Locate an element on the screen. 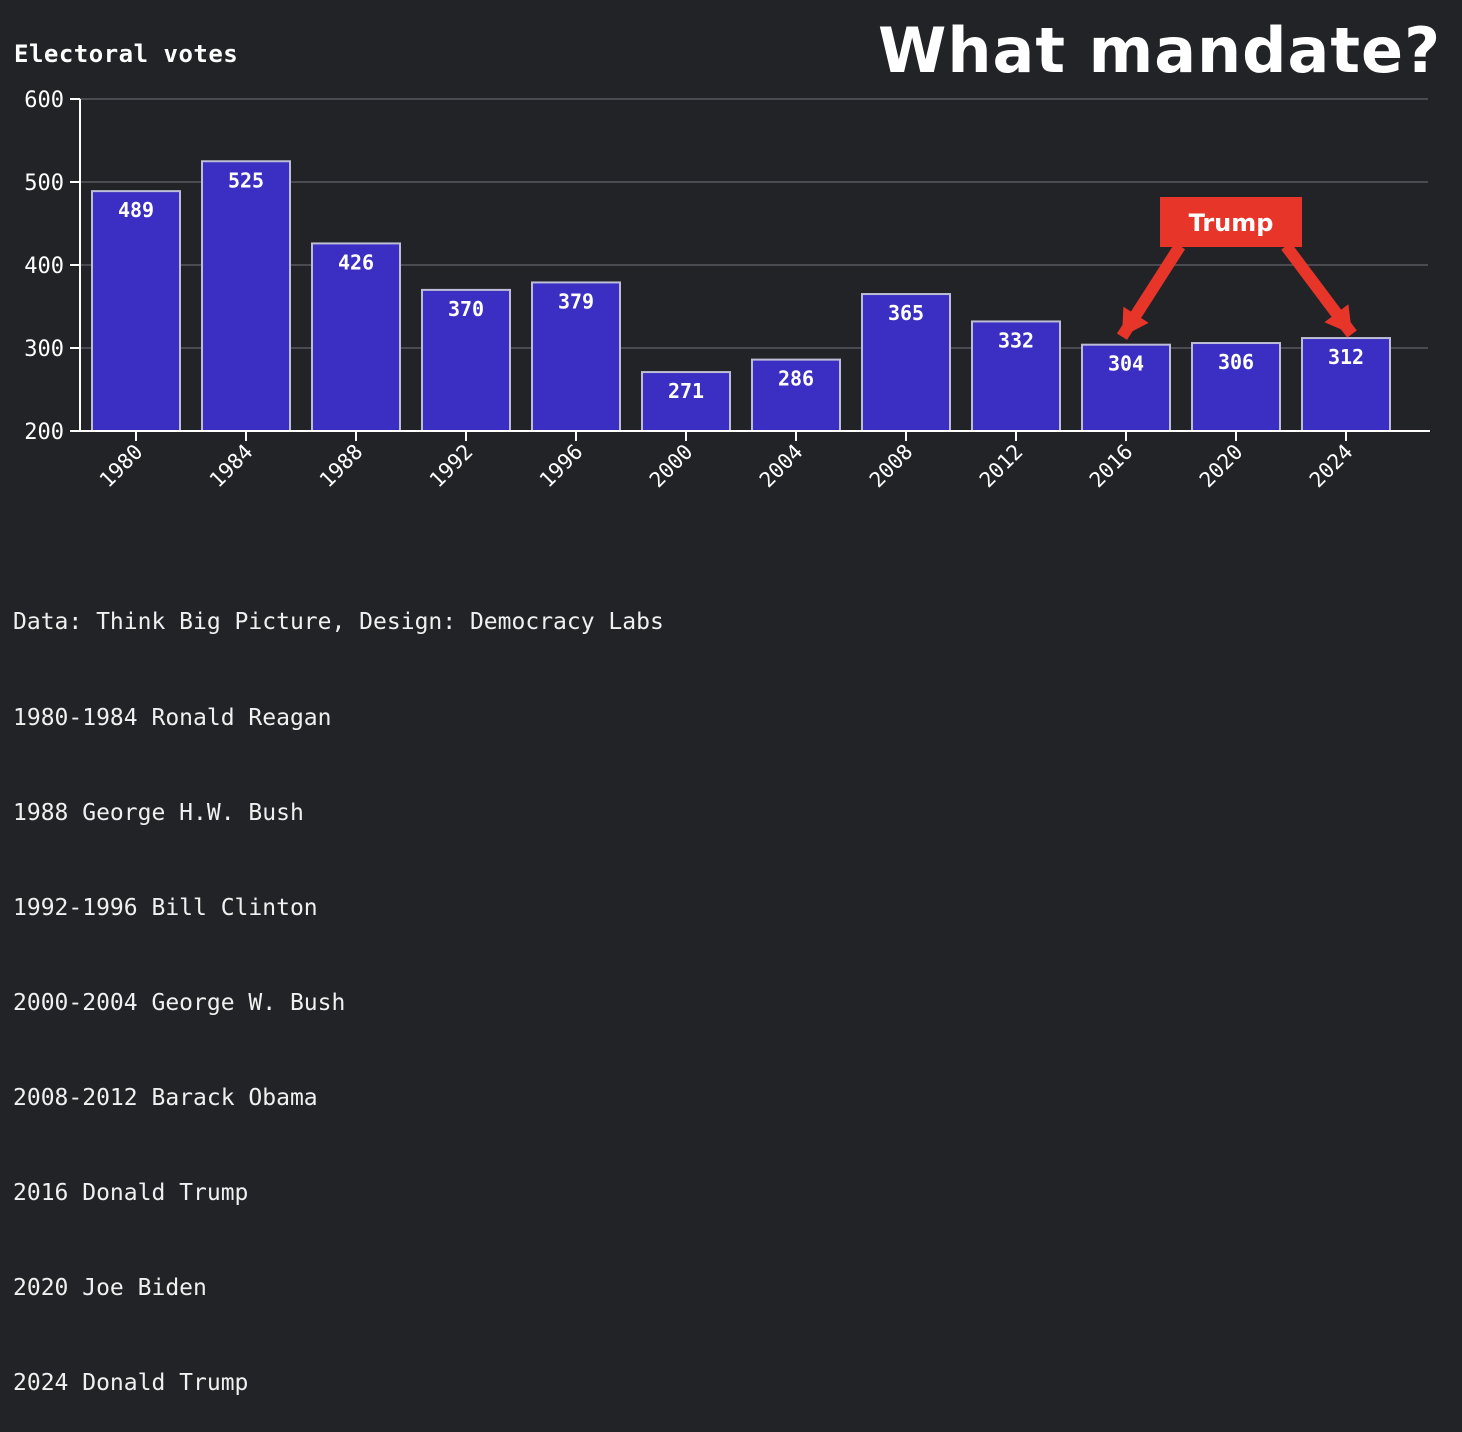 Image resolution: width=1462 pixels, height=1432 pixels. x-tick-label: 2012 is located at coordinates (1001, 466).